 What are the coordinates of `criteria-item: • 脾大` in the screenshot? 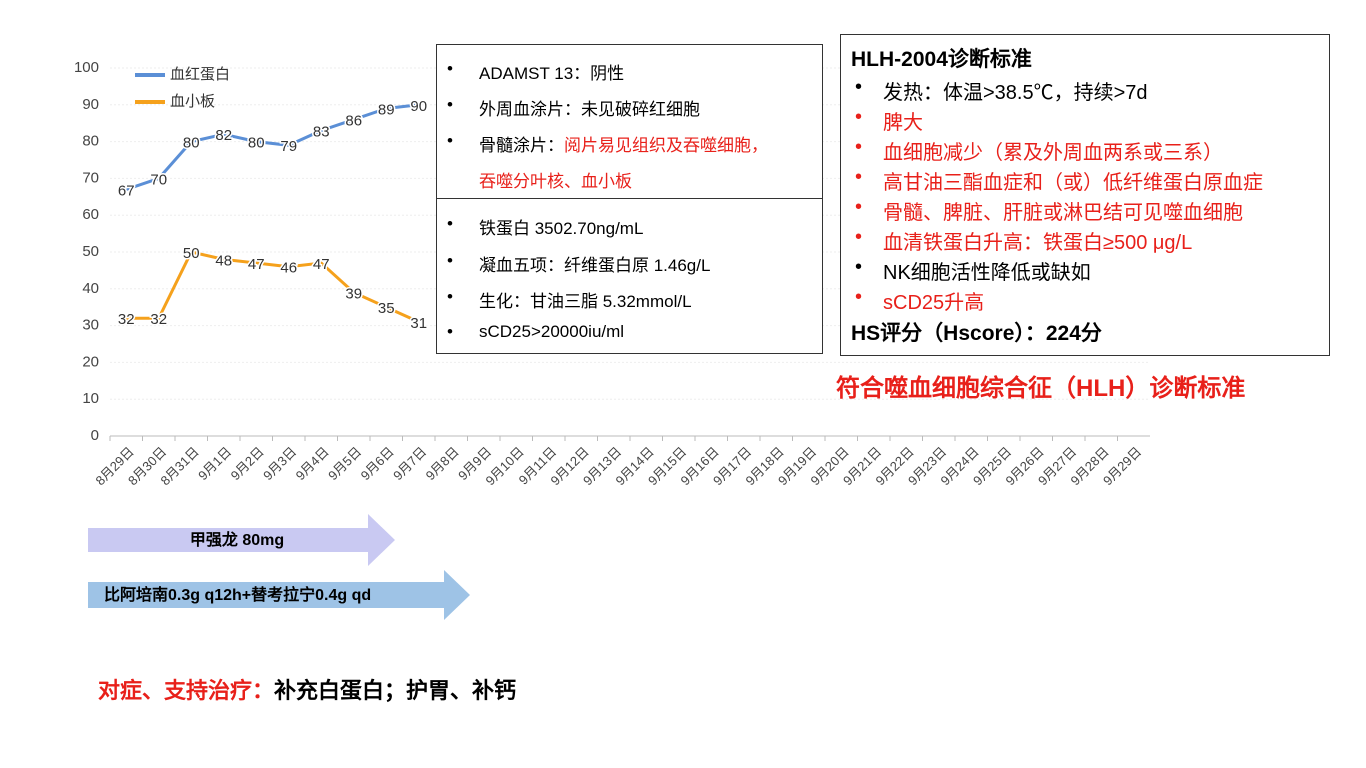 It's located at (889, 120).